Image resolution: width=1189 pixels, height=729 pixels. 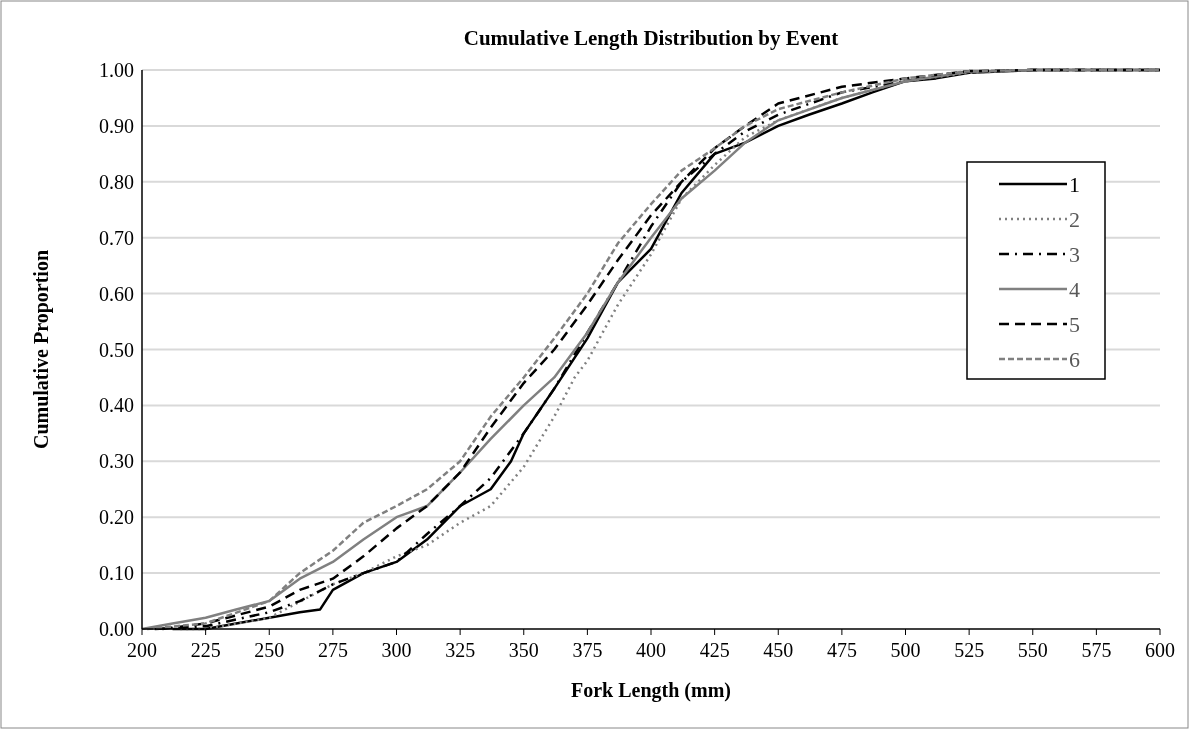 What do you see at coordinates (205, 650) in the screenshot?
I see `x-tick-label: 225` at bounding box center [205, 650].